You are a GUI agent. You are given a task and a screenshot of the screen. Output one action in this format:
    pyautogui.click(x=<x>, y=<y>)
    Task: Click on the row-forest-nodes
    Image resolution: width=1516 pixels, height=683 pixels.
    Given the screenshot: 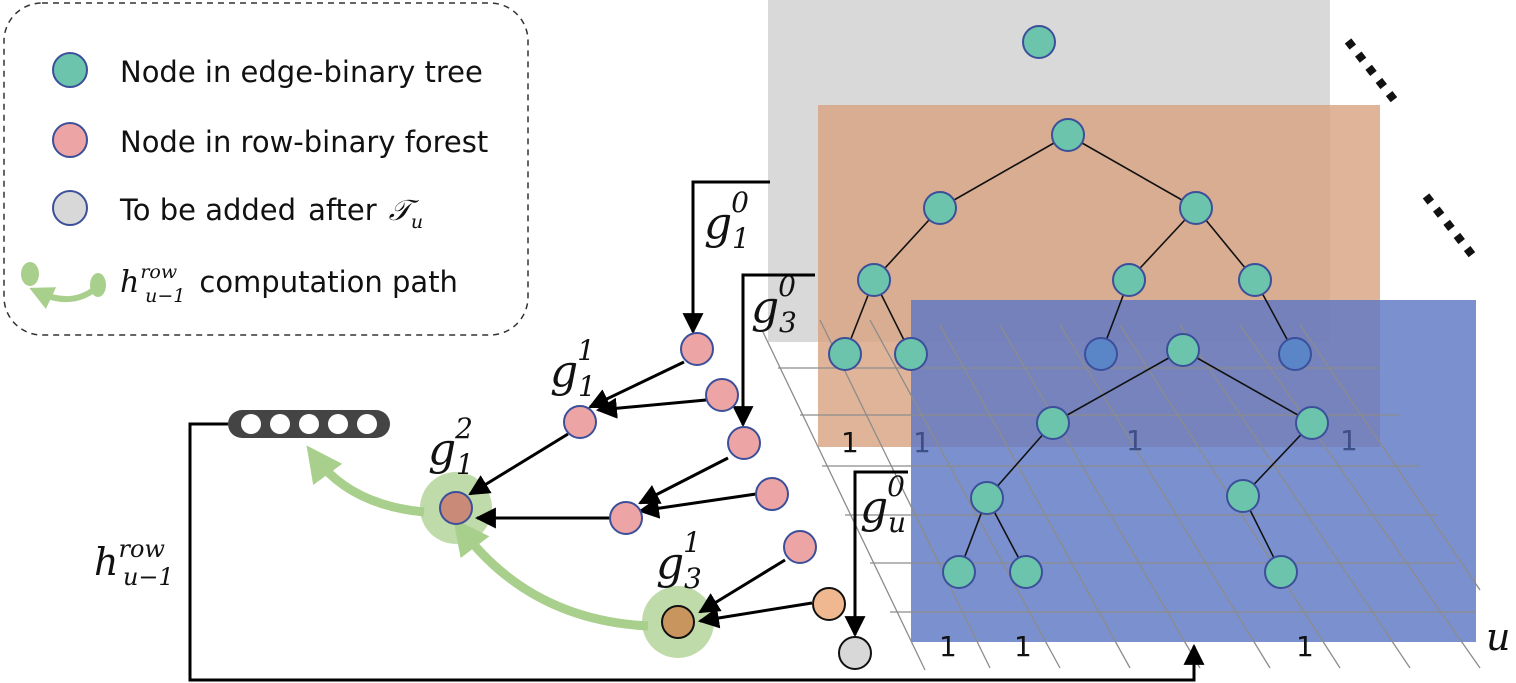 What is the action you would take?
    pyautogui.click(x=655, y=501)
    